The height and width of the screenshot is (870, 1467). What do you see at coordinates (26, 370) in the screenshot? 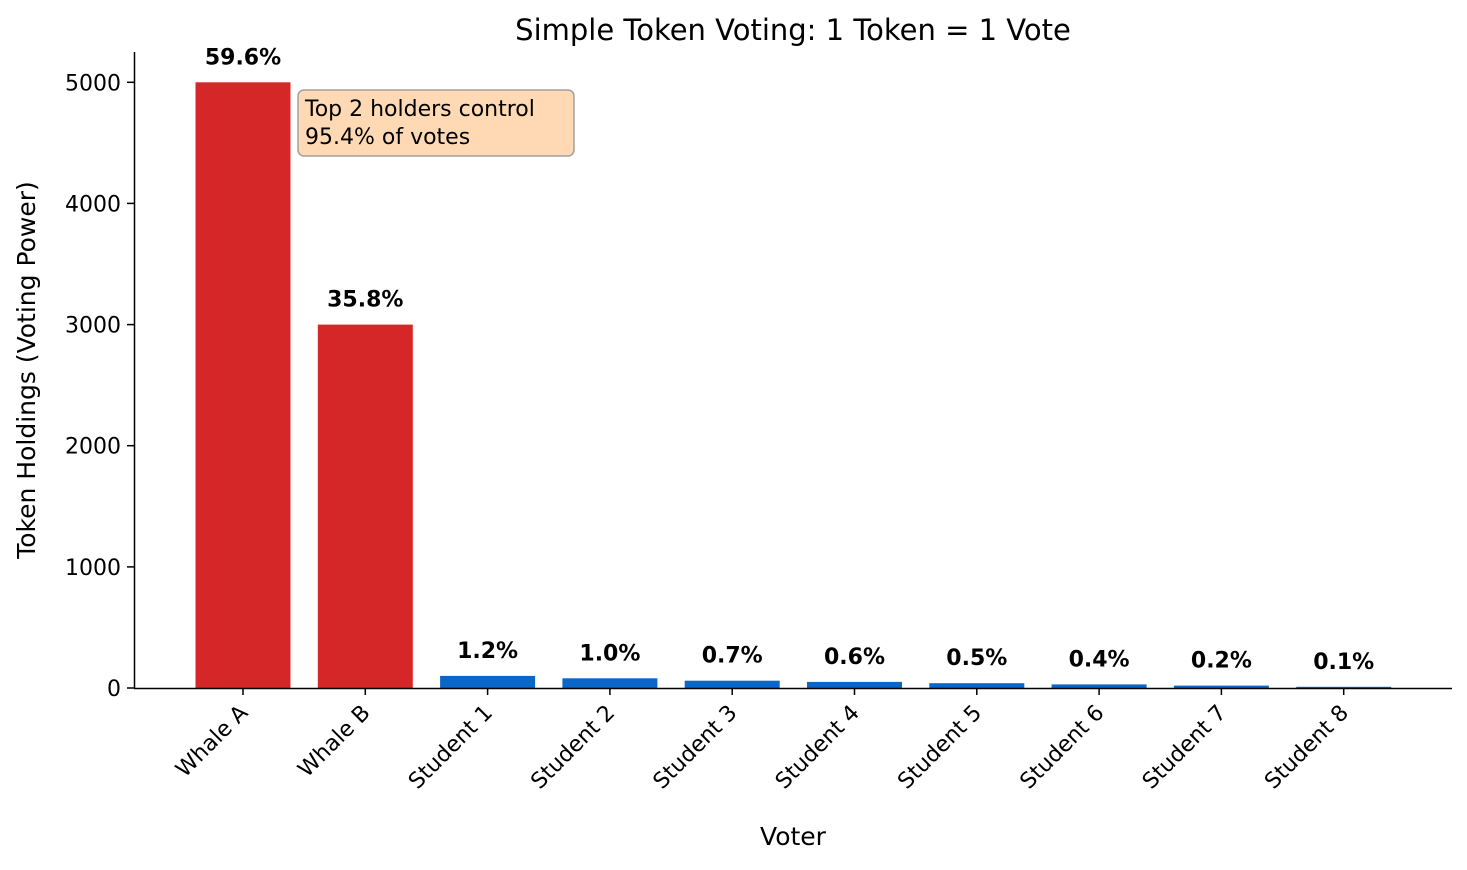
I see `y-axis-title: Token Holdings (Voting Power)` at bounding box center [26, 370].